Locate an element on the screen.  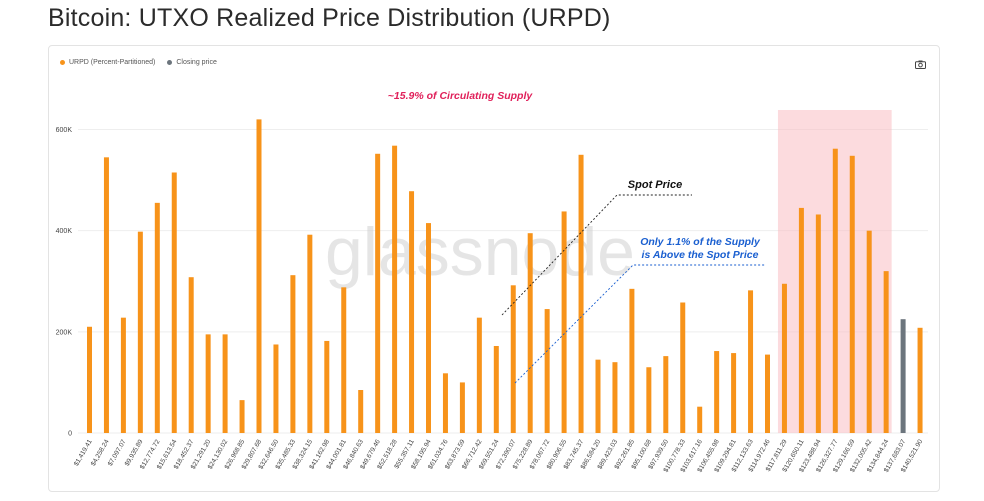
y-tick-label: 400K is located at coordinates (64, 231).